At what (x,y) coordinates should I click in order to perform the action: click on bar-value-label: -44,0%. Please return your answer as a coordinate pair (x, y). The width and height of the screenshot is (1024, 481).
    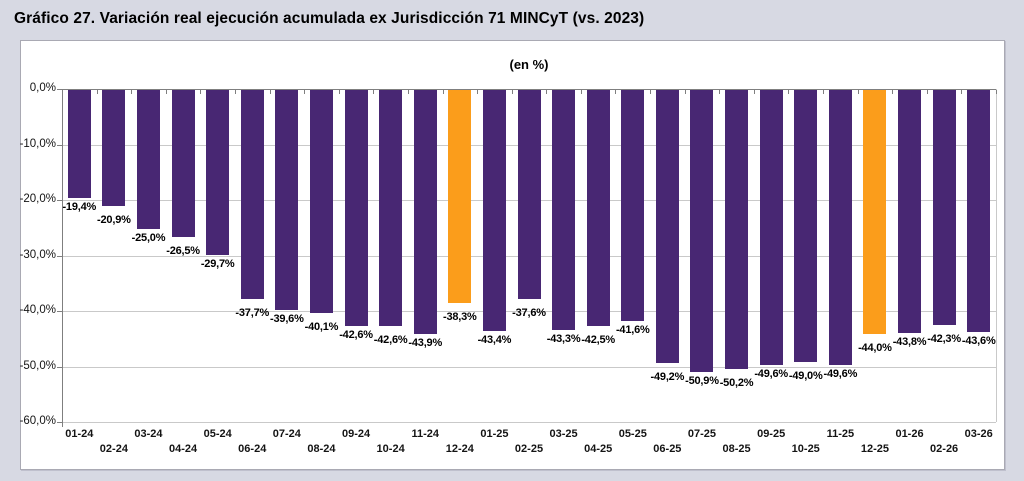
    Looking at the image, I should click on (875, 348).